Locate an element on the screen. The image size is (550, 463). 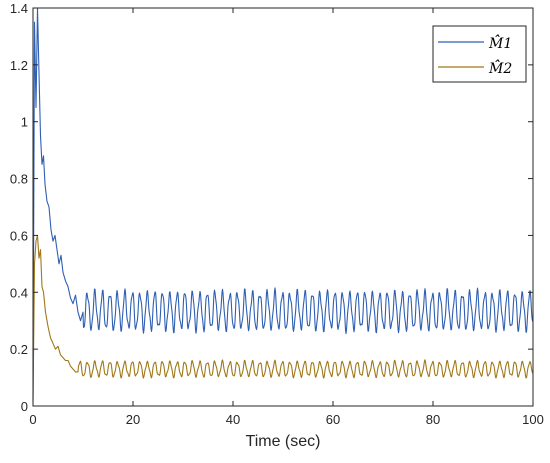
y-tick-label: 0.6 is located at coordinates (19, 235).